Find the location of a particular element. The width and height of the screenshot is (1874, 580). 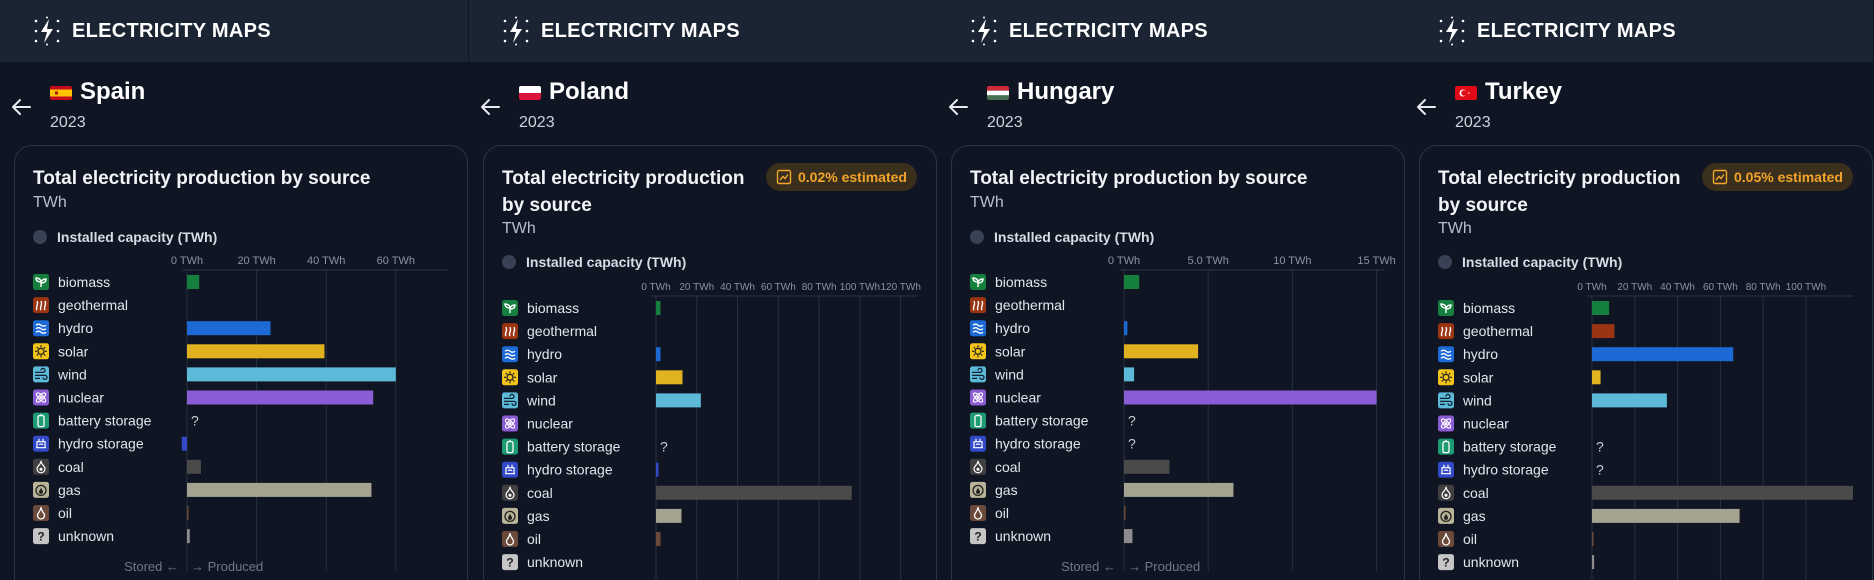

source-label-solar: solar is located at coordinates (542, 377).